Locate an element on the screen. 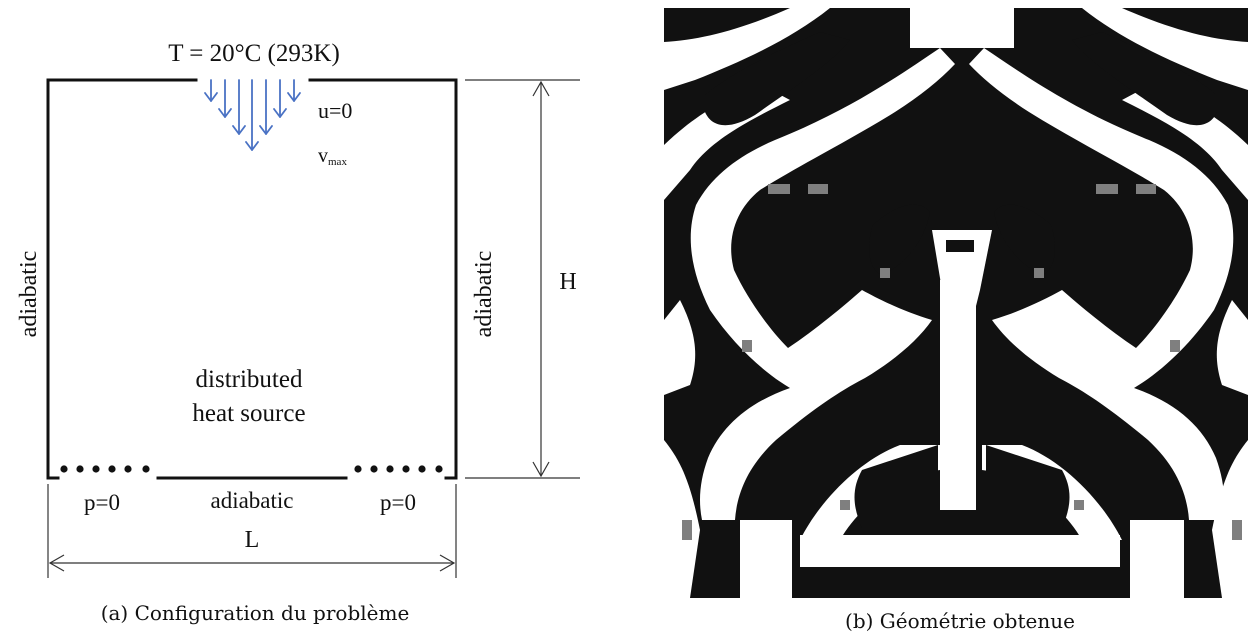 This screenshot has width=1249, height=643. heat-source-line1: distributed is located at coordinates (249, 379).